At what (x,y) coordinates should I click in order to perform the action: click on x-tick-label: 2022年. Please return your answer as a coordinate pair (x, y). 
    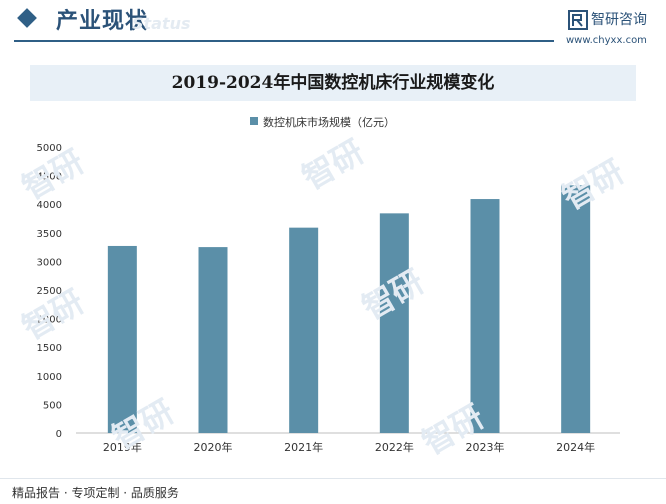
    Looking at the image, I should click on (394, 447).